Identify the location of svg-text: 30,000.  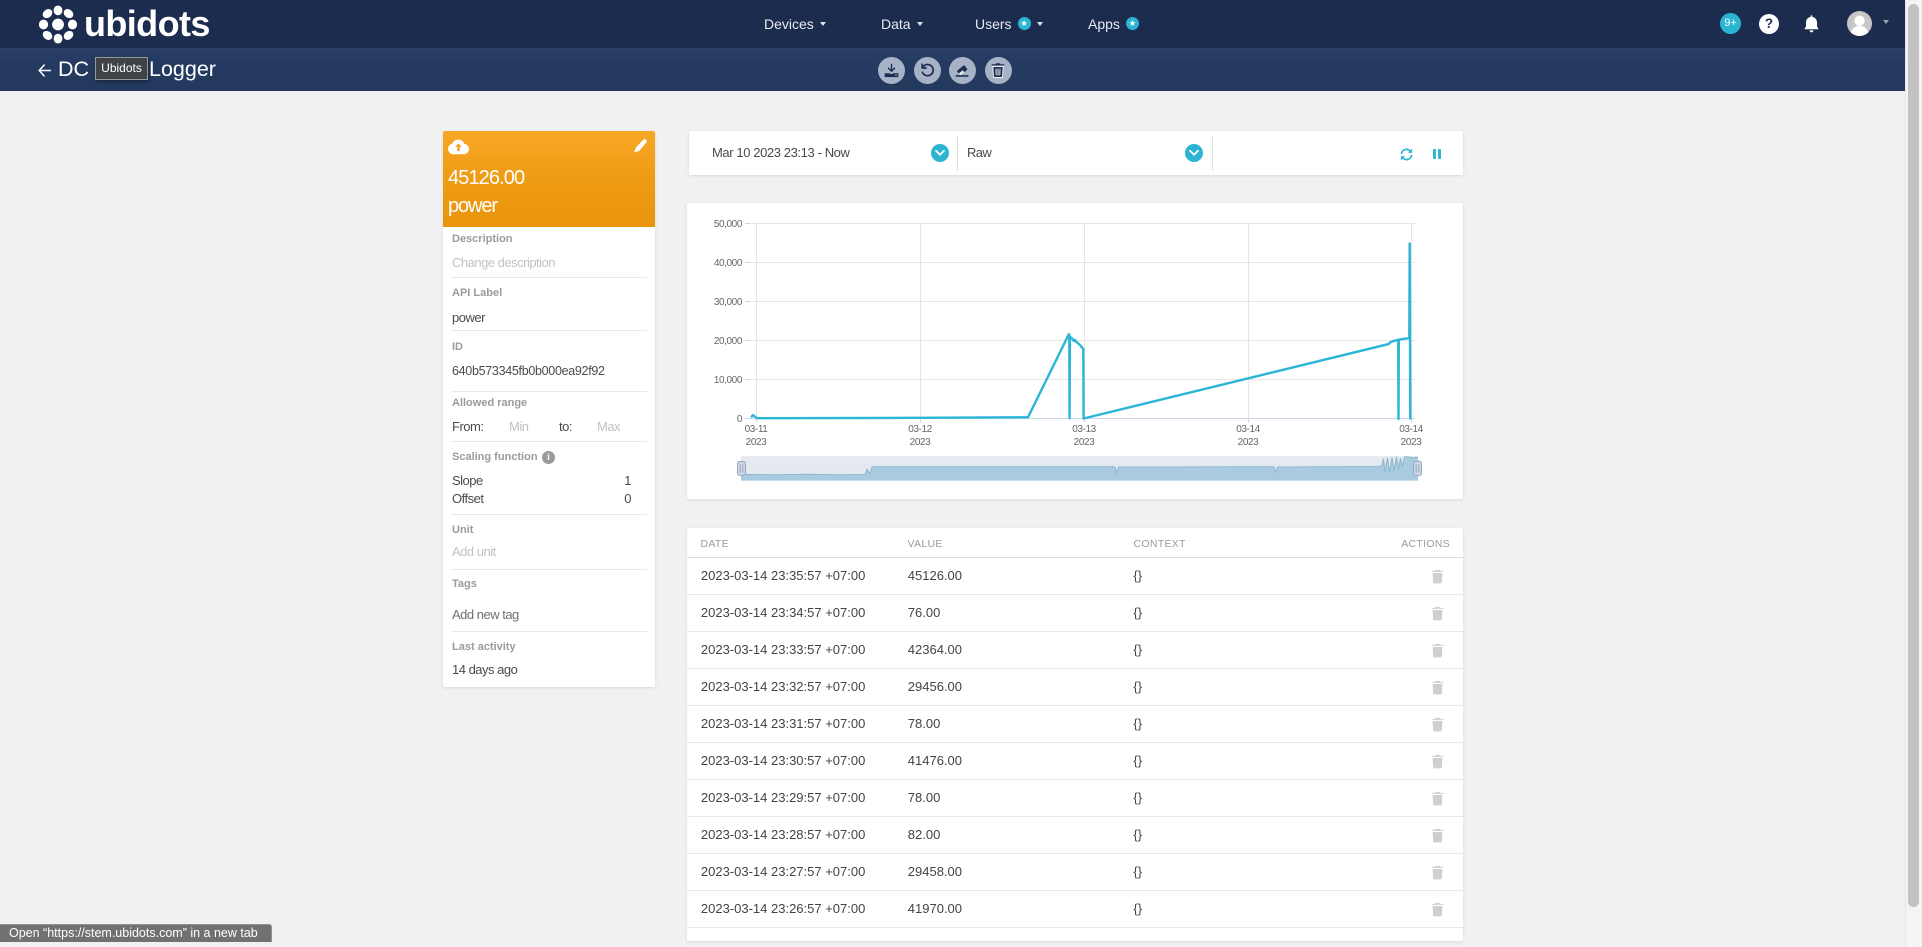
(728, 302).